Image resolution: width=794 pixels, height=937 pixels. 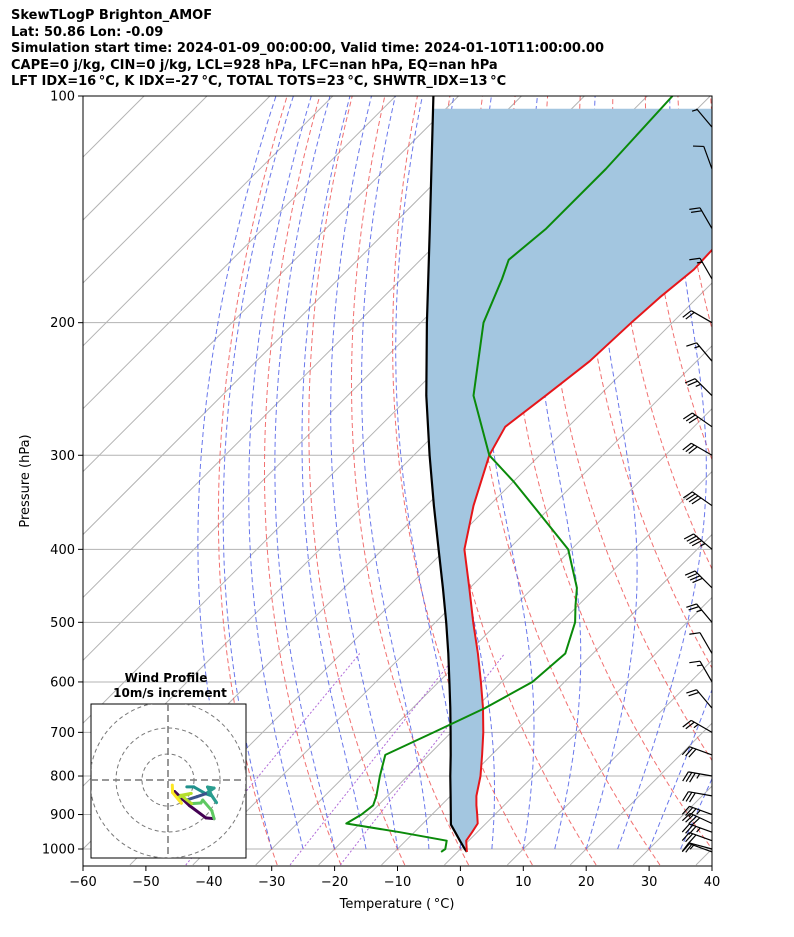 What do you see at coordinates (446, 474) in the screenshot?
I see `parcel-profile-line` at bounding box center [446, 474].